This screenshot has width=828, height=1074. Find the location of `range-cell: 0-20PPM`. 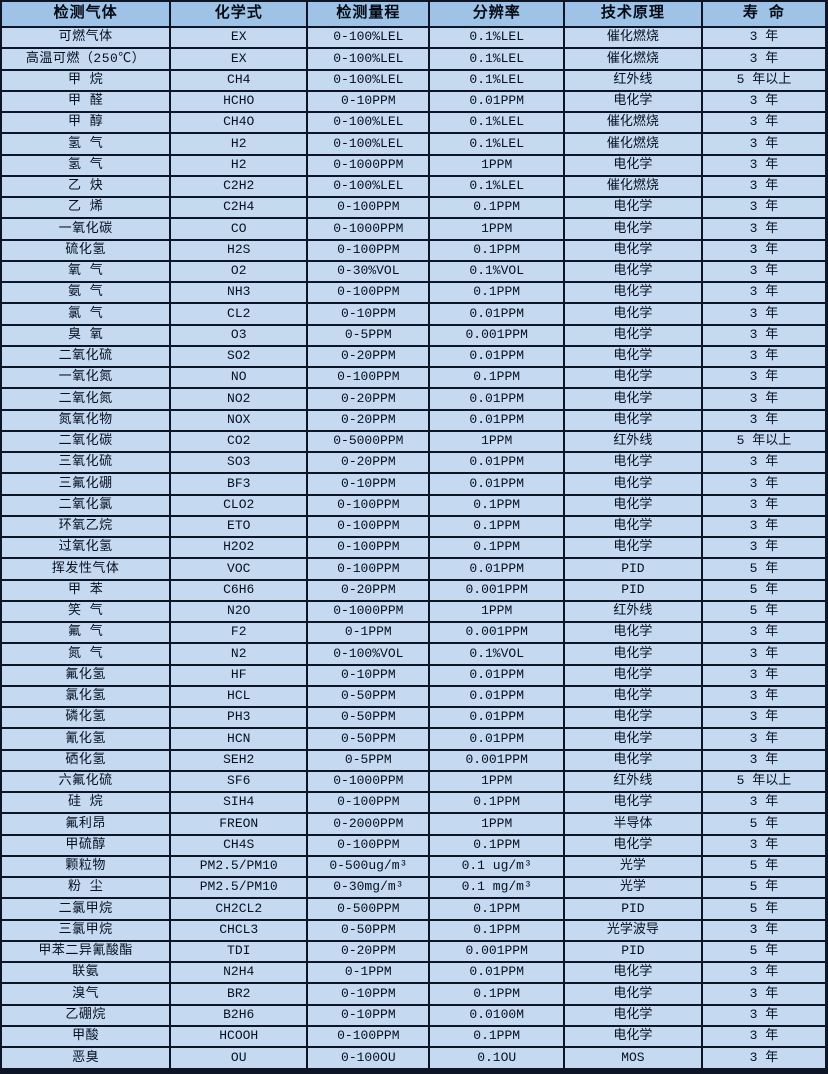

range-cell: 0-20PPM is located at coordinates (368, 590).